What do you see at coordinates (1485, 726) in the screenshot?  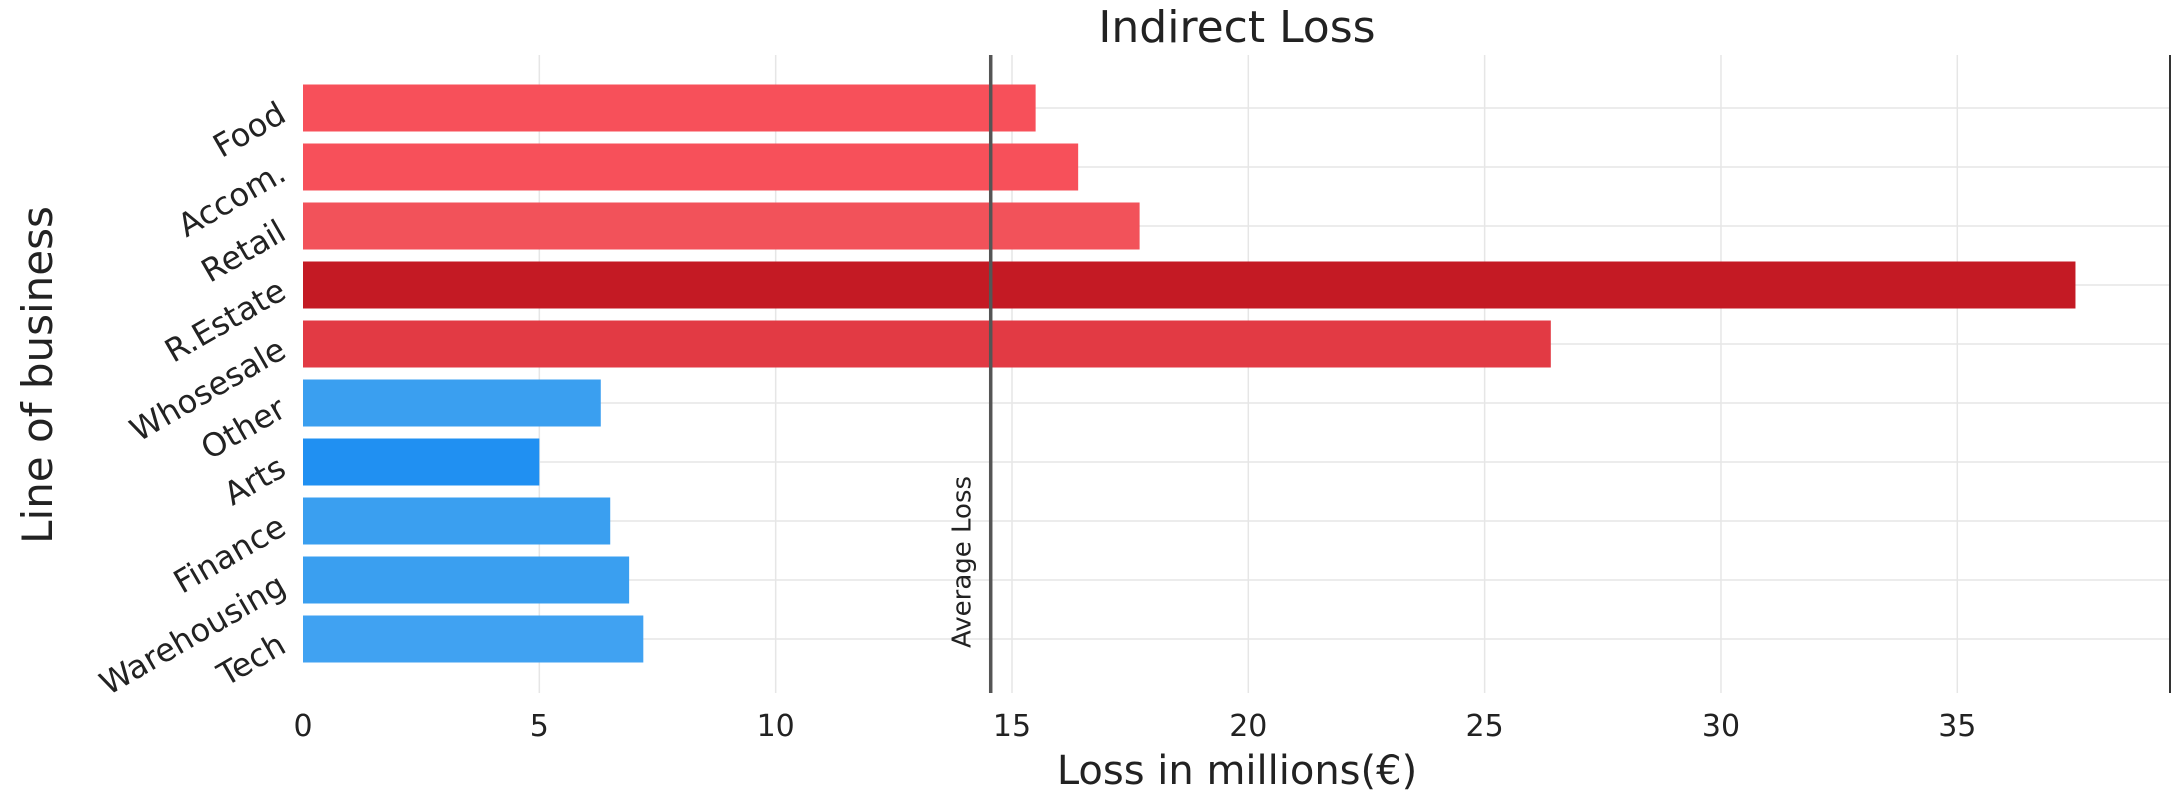 I see `x-tick-label: 25` at bounding box center [1485, 726].